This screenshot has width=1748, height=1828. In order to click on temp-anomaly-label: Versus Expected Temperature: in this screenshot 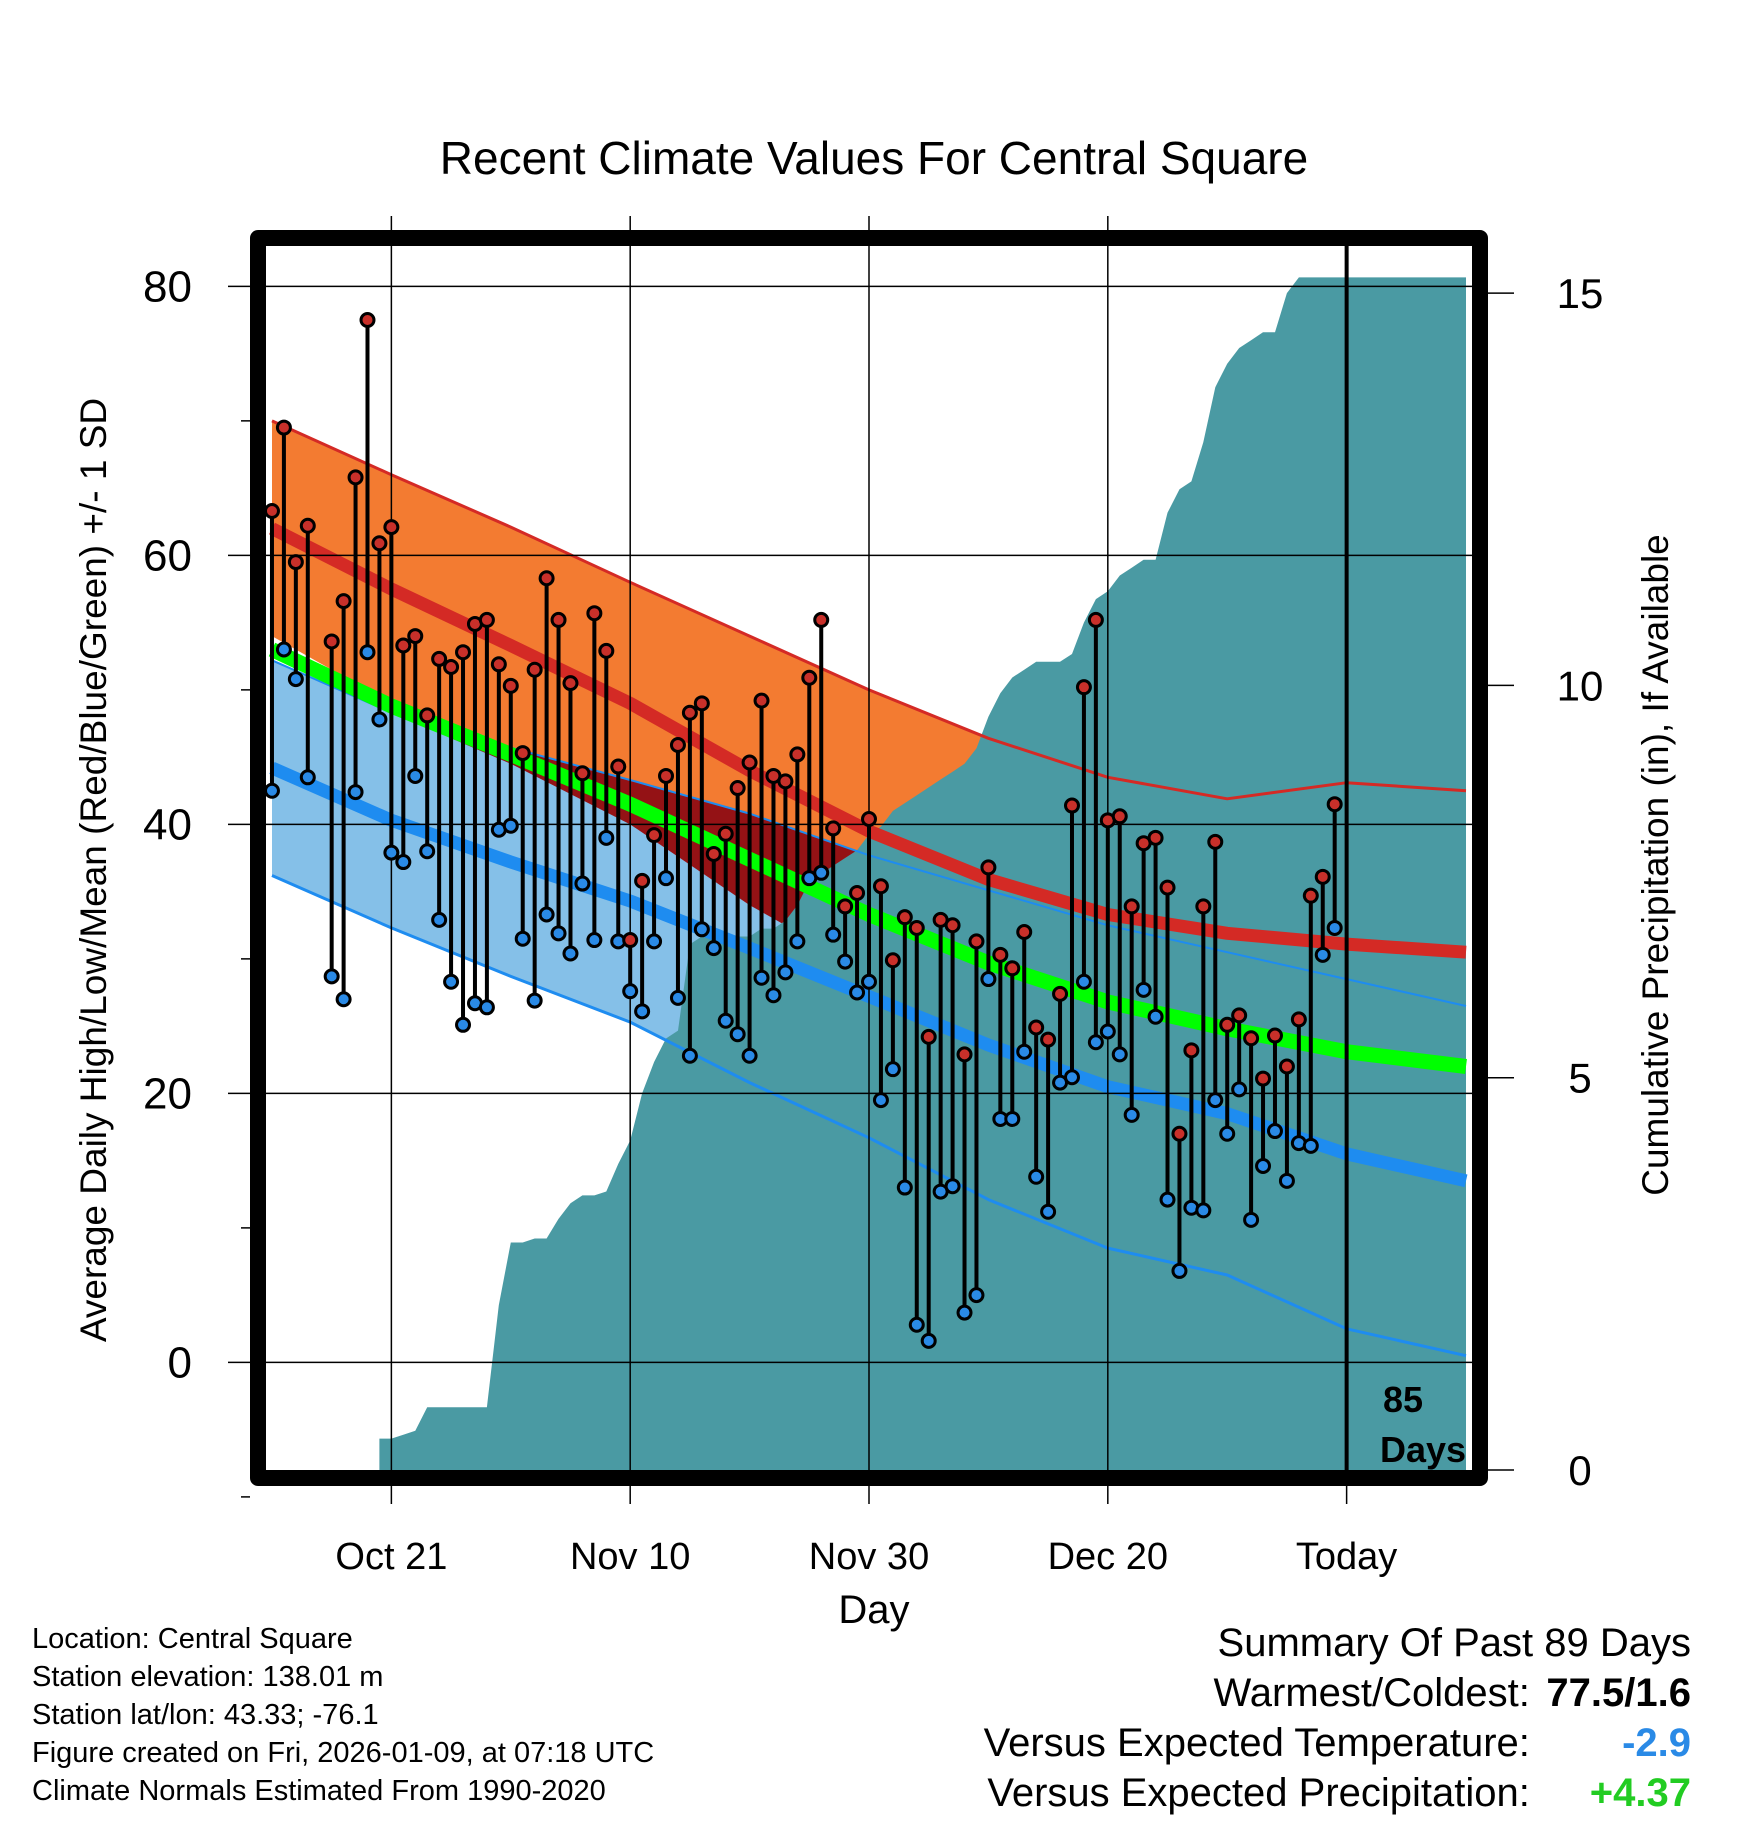, I will do `click(1256, 1743)`.